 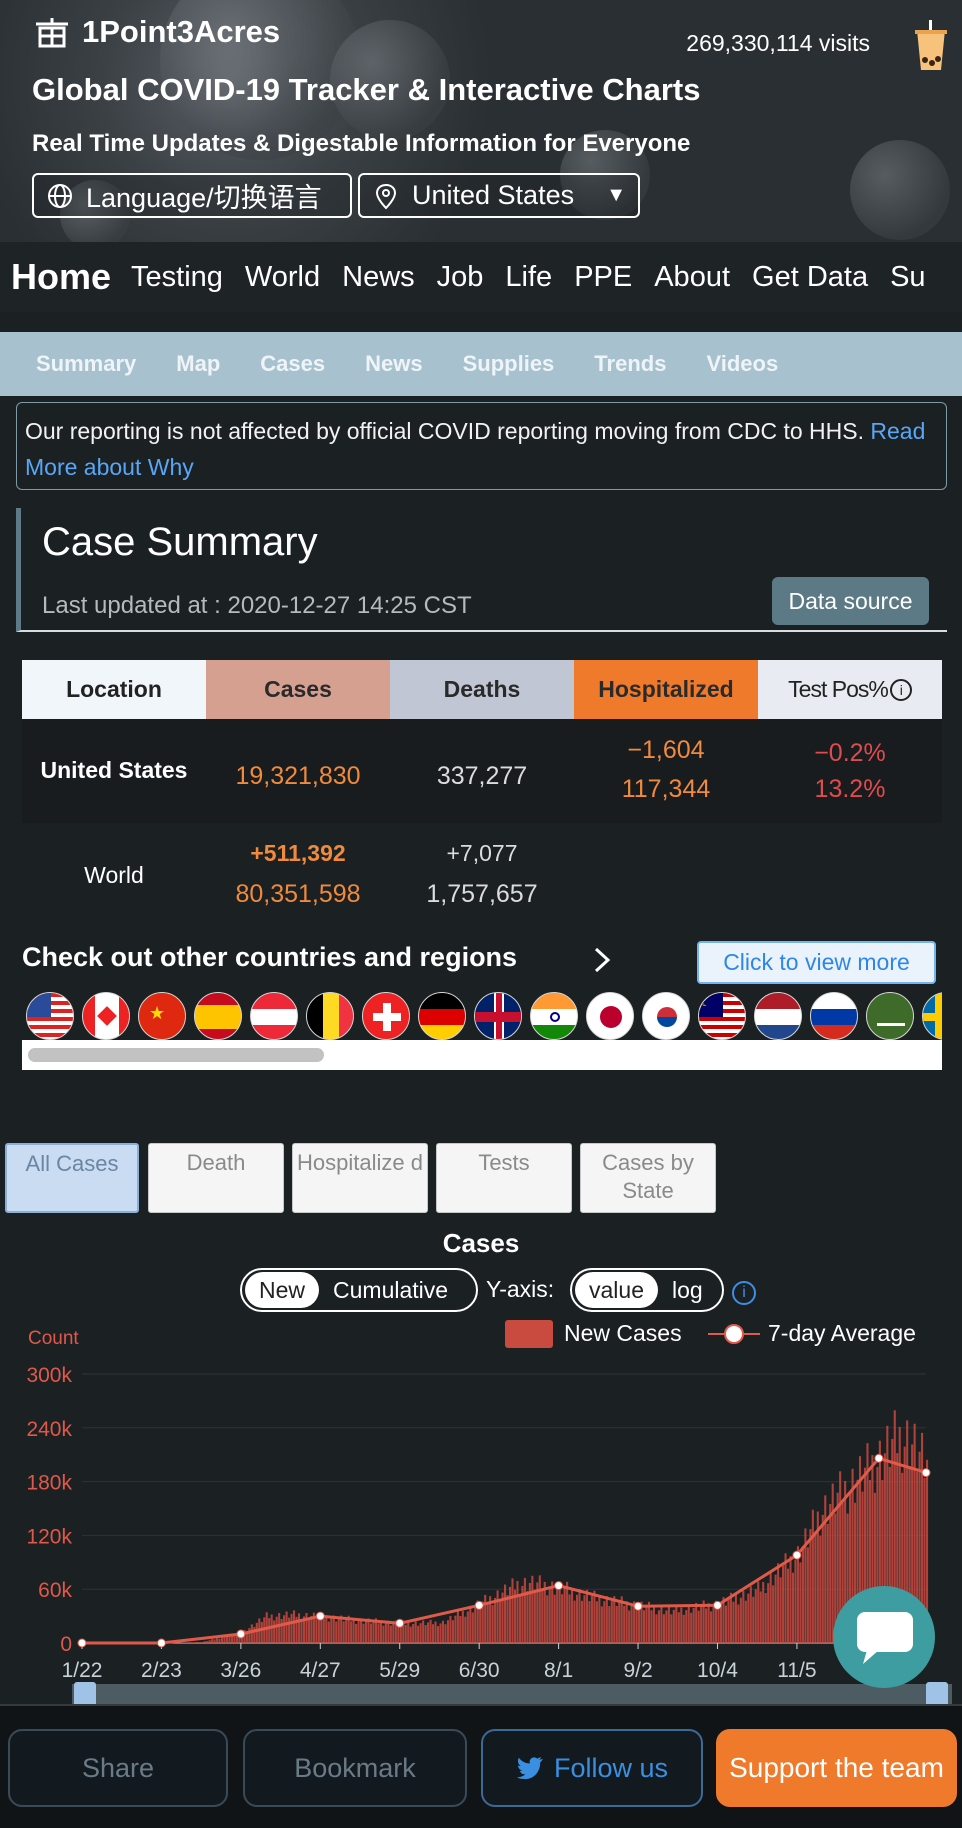 What do you see at coordinates (816, 962) in the screenshot?
I see `view-more-button: Click to view more` at bounding box center [816, 962].